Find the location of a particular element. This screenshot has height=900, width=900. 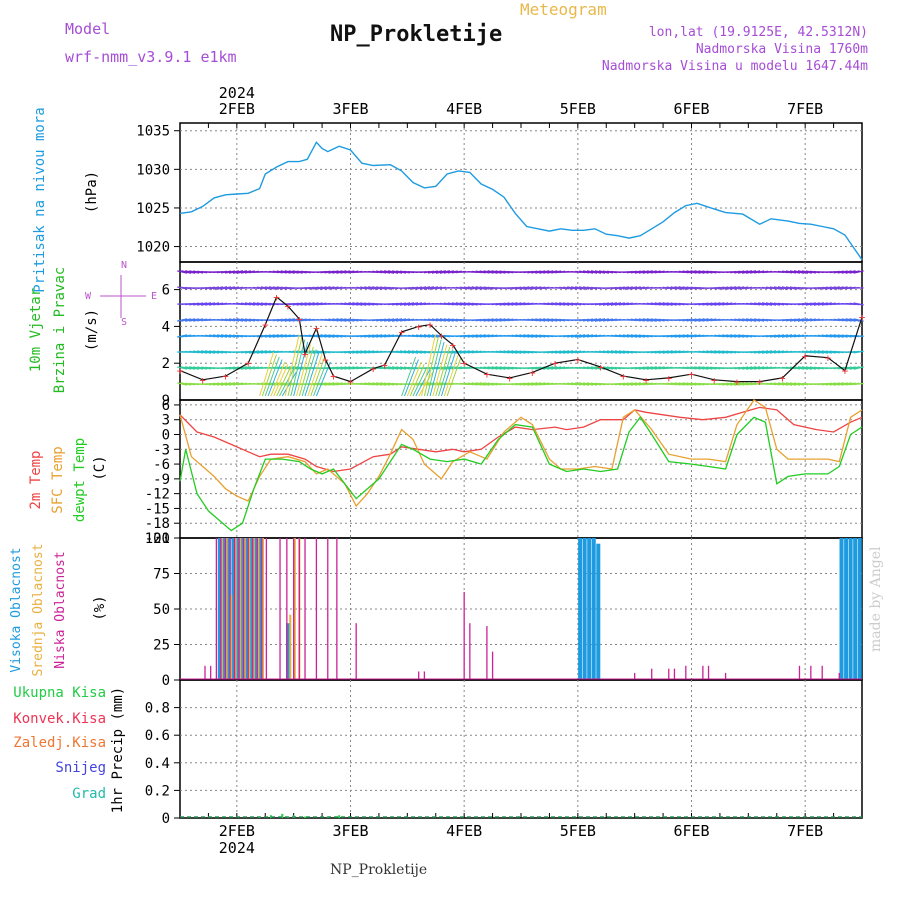

precip-legend-item: Zaledj.Kisa is located at coordinates (59, 743).